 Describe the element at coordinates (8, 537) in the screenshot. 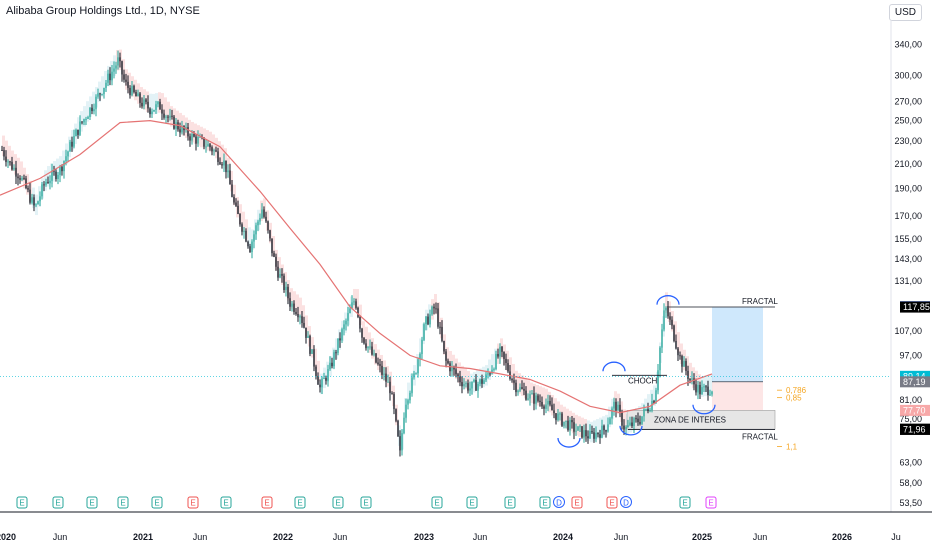

I see `x-tick-label: 2020` at that location.